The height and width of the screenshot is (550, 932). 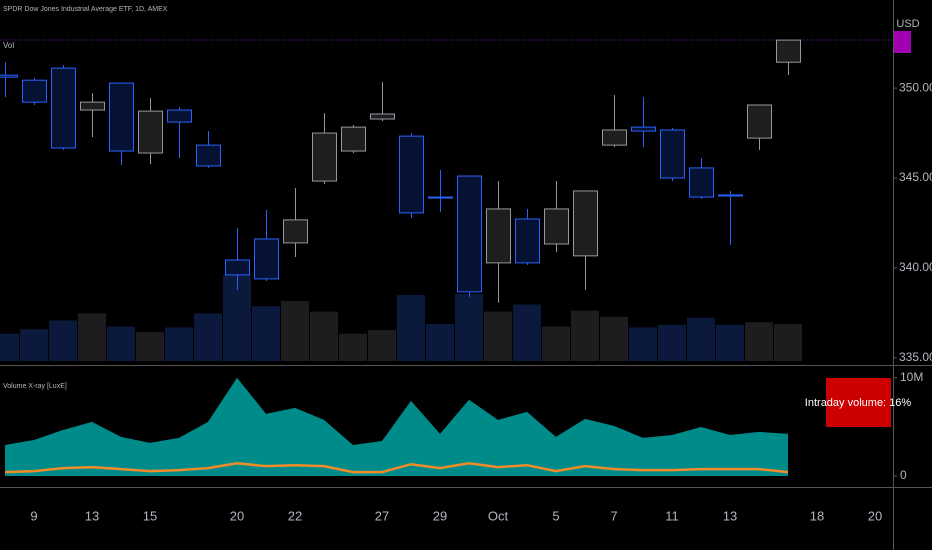 What do you see at coordinates (907, 24) in the screenshot?
I see `currency: USD` at bounding box center [907, 24].